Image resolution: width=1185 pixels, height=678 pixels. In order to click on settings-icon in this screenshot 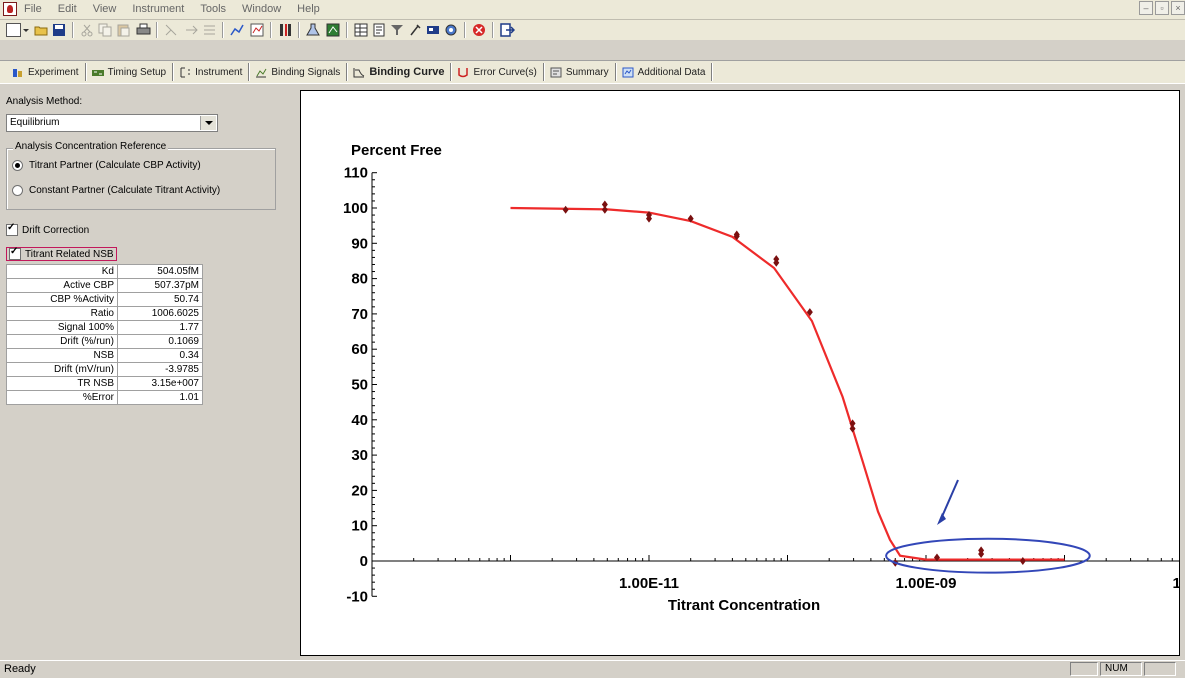, I will do `click(451, 30)`.